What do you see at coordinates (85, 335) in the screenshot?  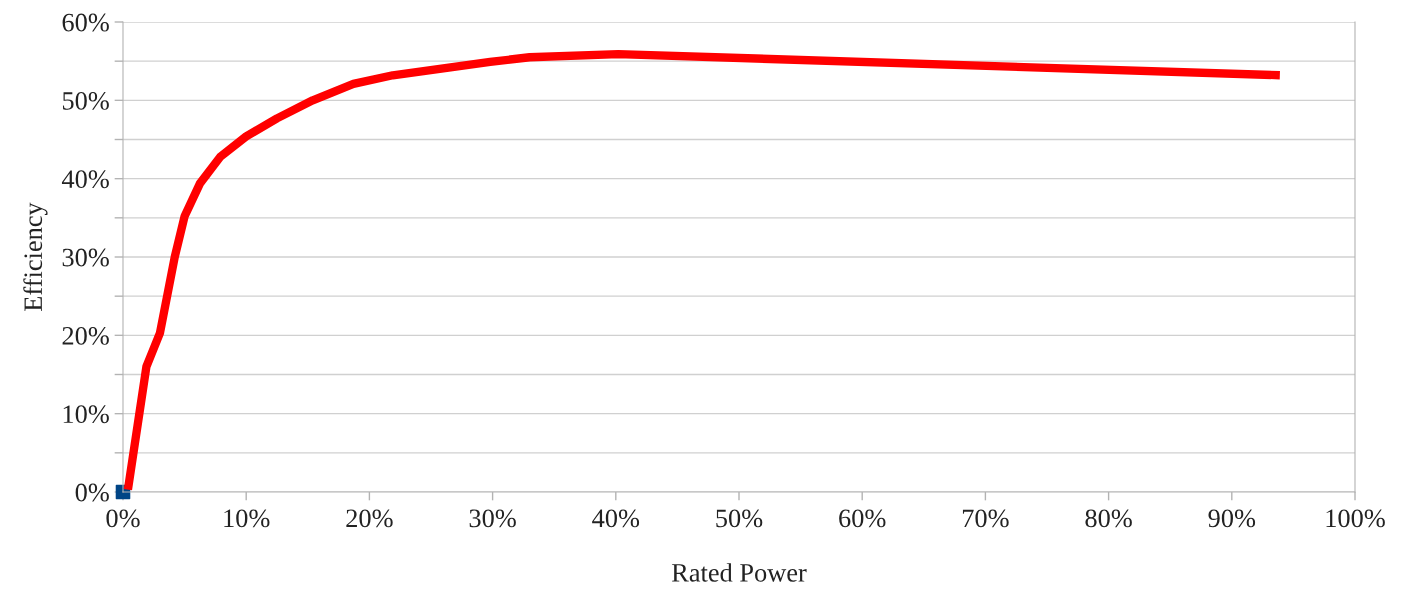 I see `y-tick-label: 20%` at bounding box center [85, 335].